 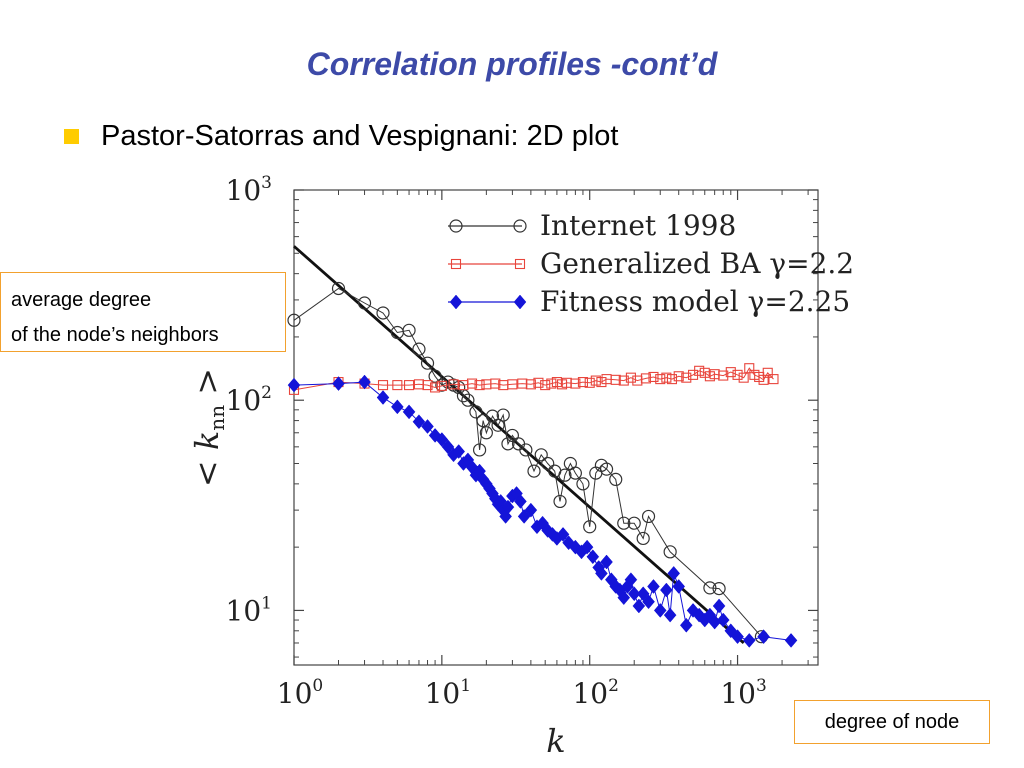 What do you see at coordinates (71, 136) in the screenshot?
I see `square-bullet-icon` at bounding box center [71, 136].